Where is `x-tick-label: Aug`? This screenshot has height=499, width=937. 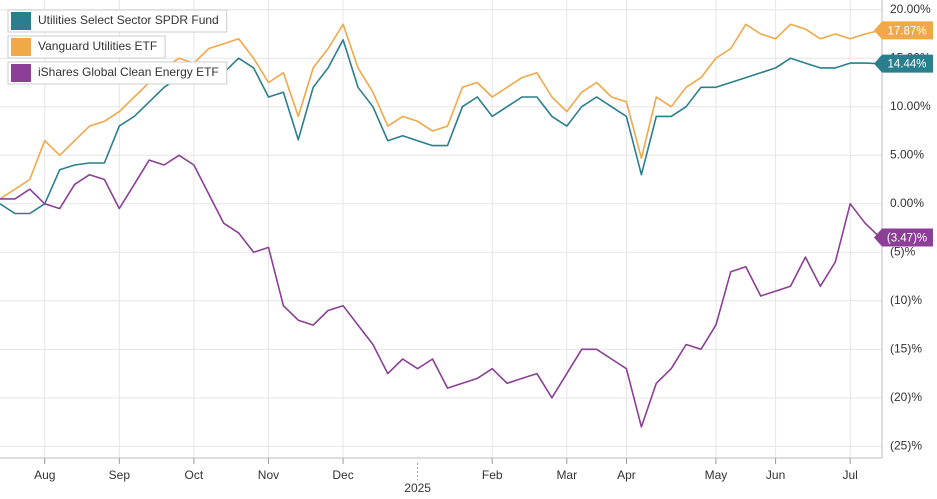 x-tick-label: Aug is located at coordinates (44, 475).